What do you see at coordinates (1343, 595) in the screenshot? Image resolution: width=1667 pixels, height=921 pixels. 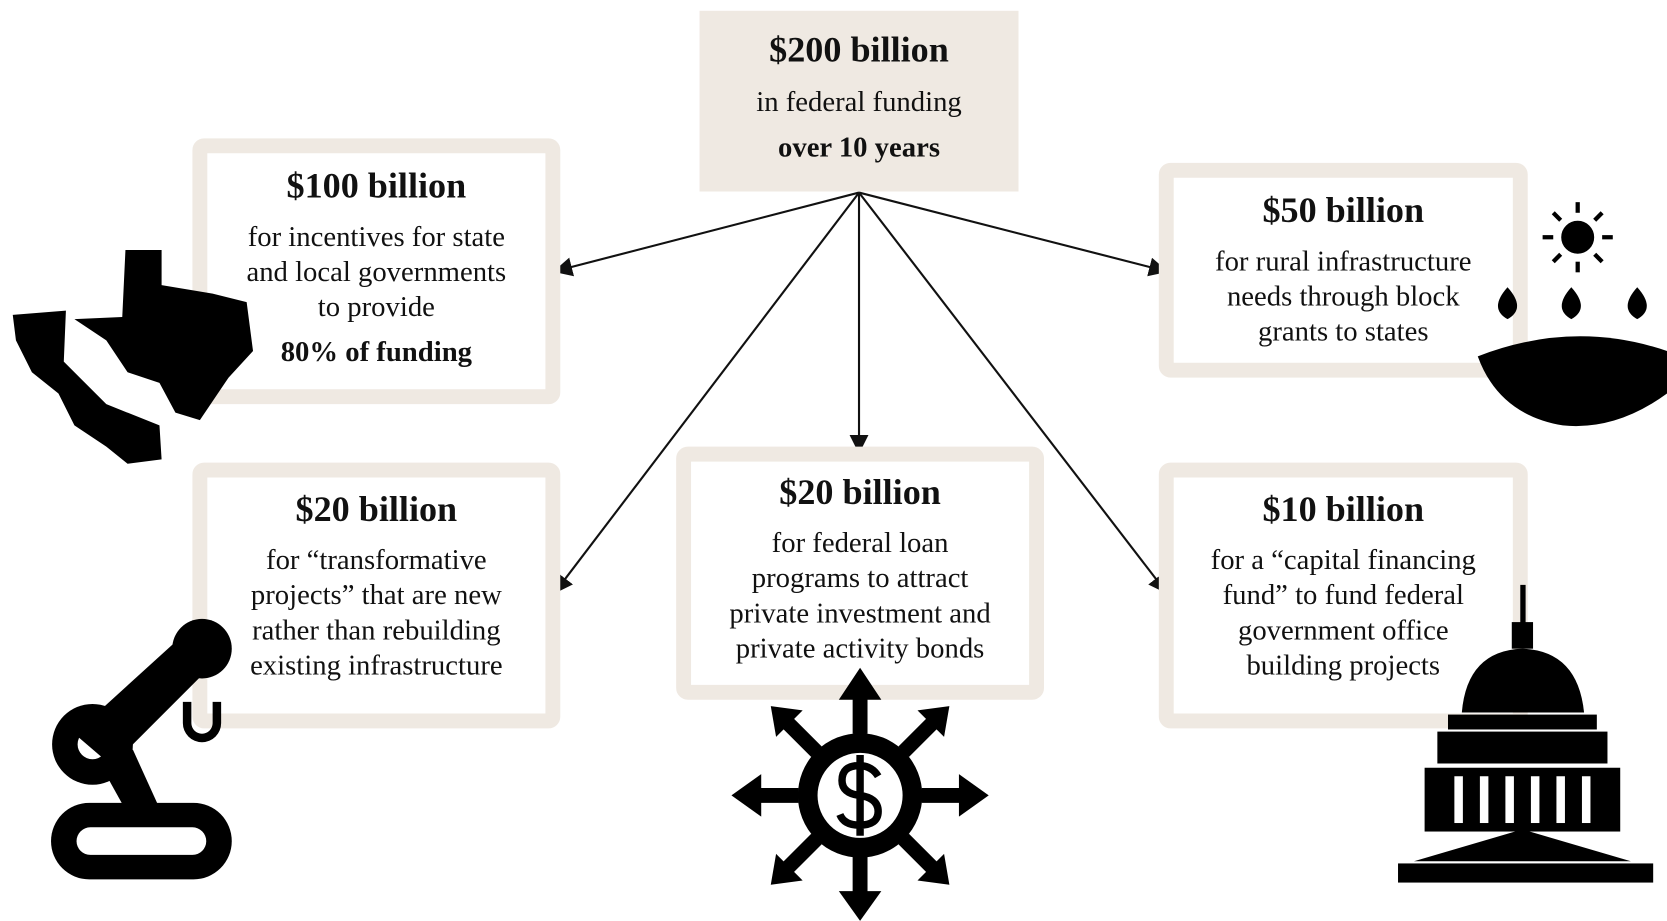 I see `description: fund” to fund federal` at bounding box center [1343, 595].